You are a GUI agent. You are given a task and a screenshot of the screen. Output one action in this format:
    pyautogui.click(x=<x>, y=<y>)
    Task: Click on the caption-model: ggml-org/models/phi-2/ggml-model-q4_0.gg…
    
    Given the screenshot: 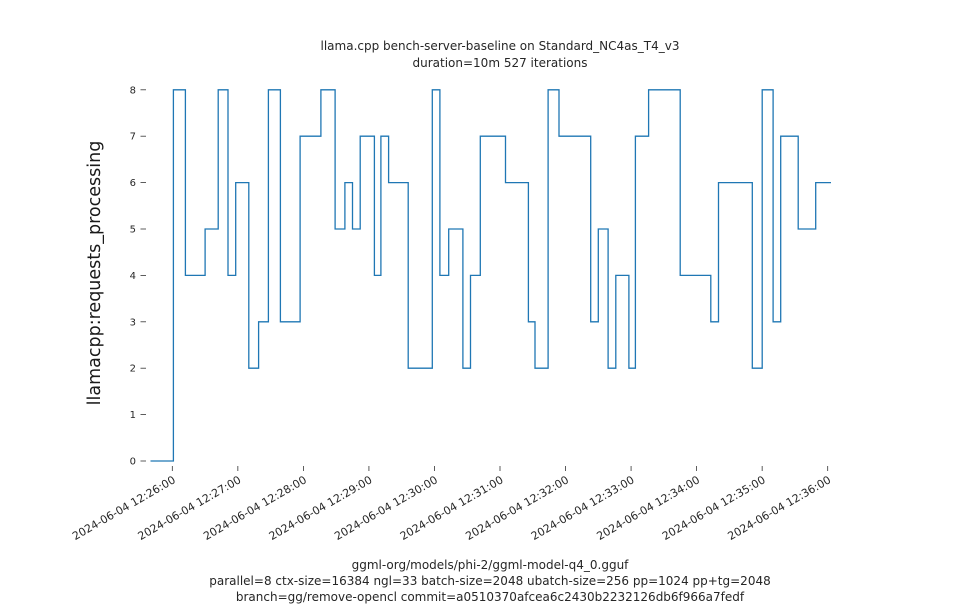 What is the action you would take?
    pyautogui.click(x=490, y=565)
    